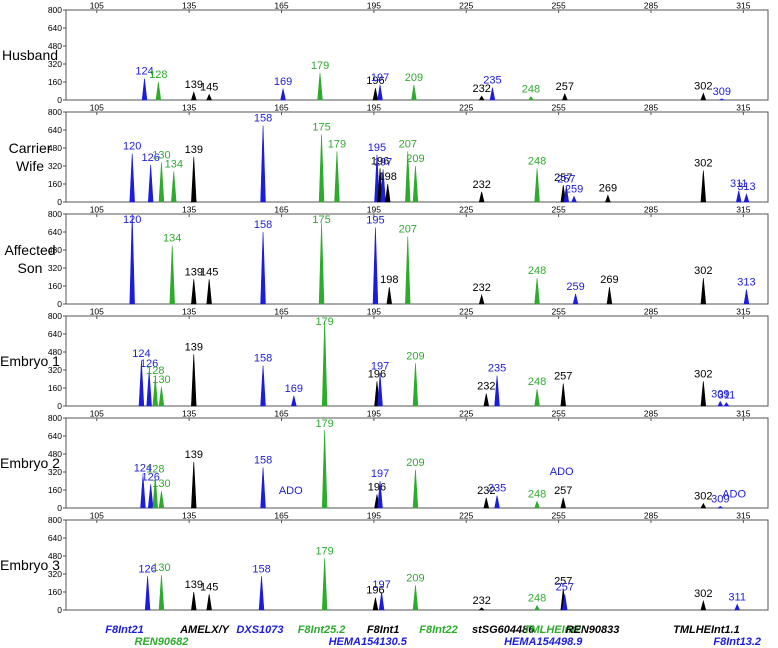 This screenshot has height=648, width=778. What do you see at coordinates (388, 177) in the screenshot?
I see `peak-label: 198` at bounding box center [388, 177].